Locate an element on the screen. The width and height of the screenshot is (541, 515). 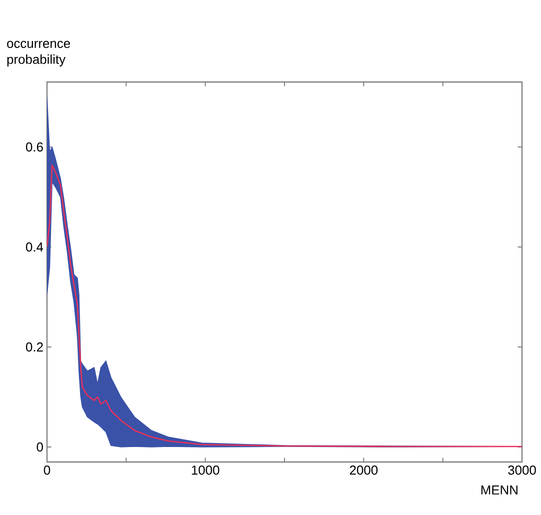
x-tick-label: 2000 is located at coordinates (364, 470).